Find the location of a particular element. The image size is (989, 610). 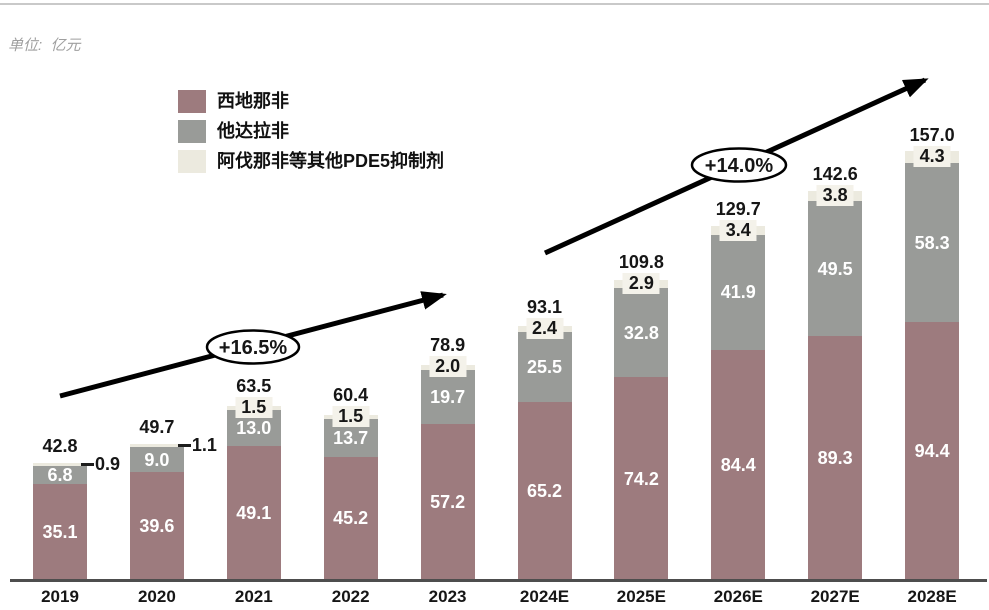

segment-value-label: 89.3 is located at coordinates (835, 458).